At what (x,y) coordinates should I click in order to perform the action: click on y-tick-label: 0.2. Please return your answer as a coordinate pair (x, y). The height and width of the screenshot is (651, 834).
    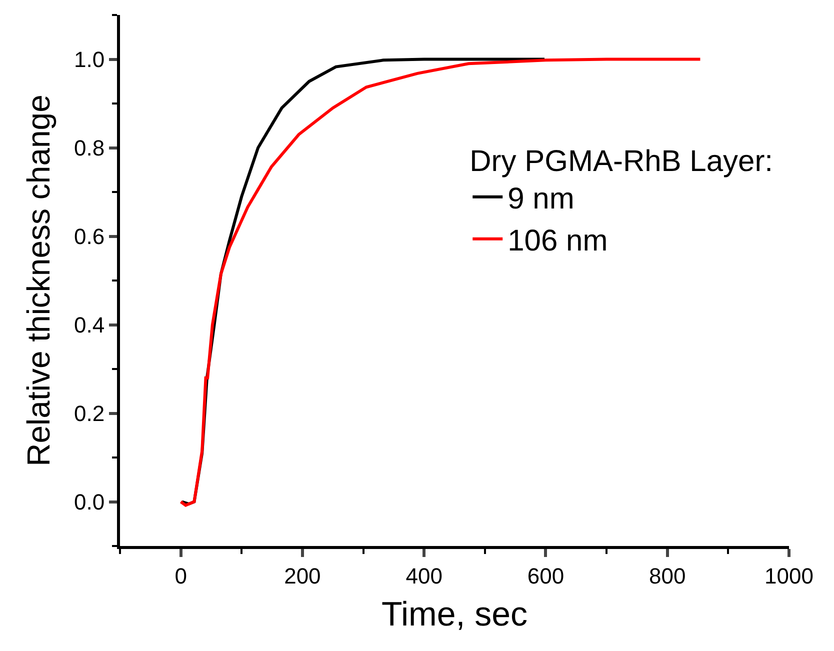
    Looking at the image, I should click on (89, 413).